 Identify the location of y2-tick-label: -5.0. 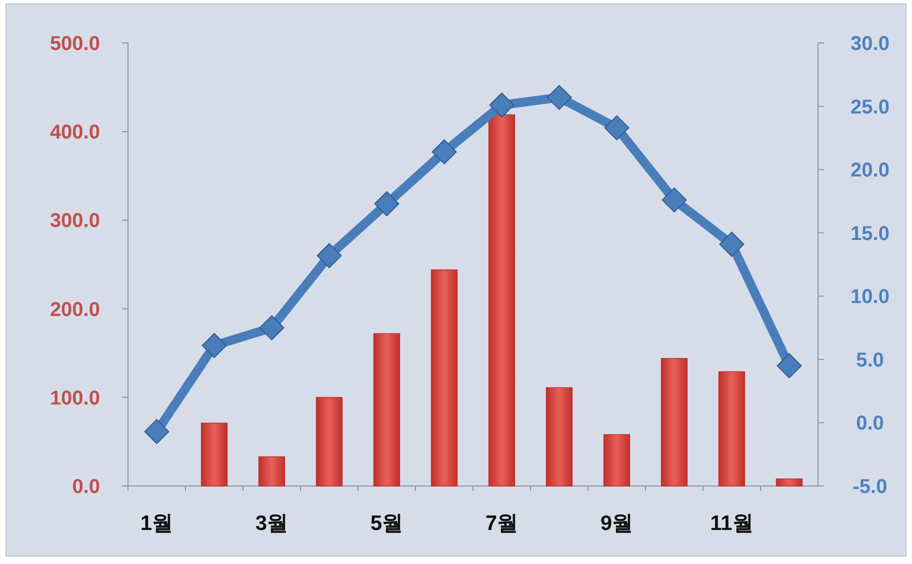
(870, 487).